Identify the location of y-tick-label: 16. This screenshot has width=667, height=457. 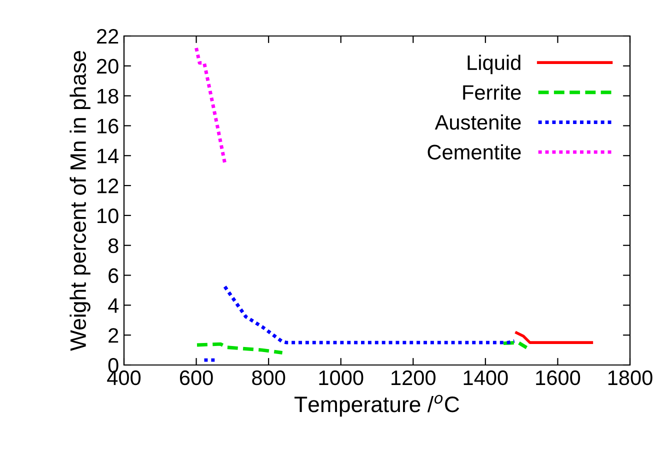
(108, 126).